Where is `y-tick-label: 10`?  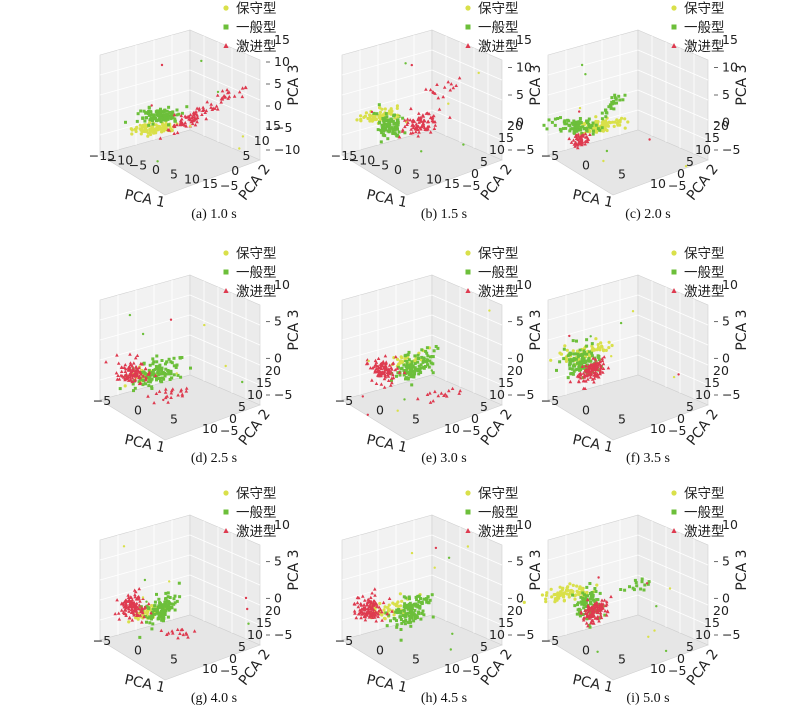
y-tick-label: 10 is located at coordinates (497, 394).